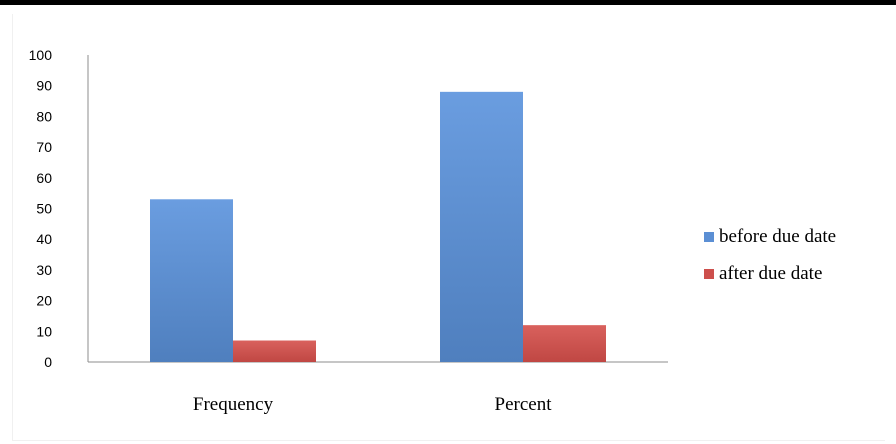 This screenshot has width=896, height=444. What do you see at coordinates (448, 2) in the screenshot?
I see `top-rule` at bounding box center [448, 2].